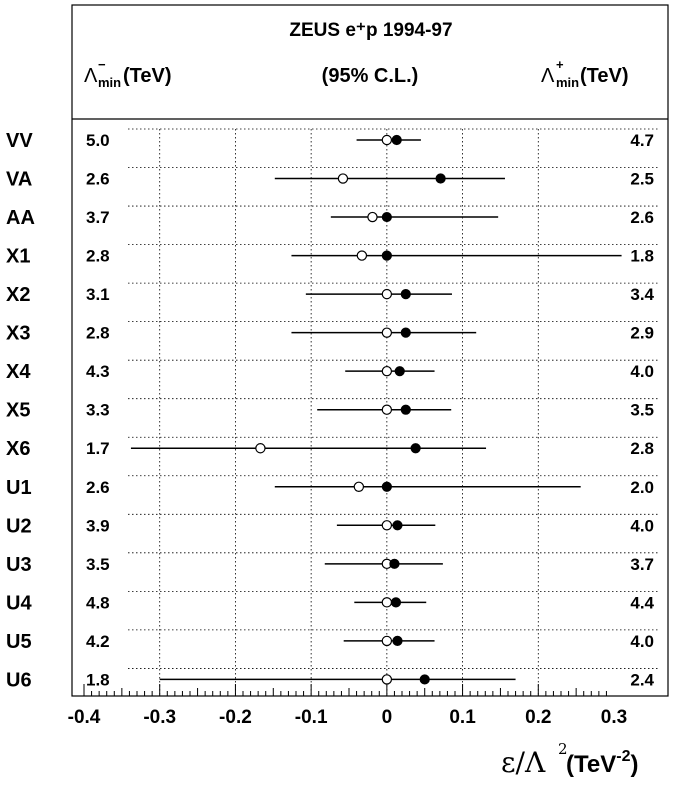 Image resolution: width=673 pixels, height=785 pixels. I want to click on right-header-sub: min, so click(567, 82).